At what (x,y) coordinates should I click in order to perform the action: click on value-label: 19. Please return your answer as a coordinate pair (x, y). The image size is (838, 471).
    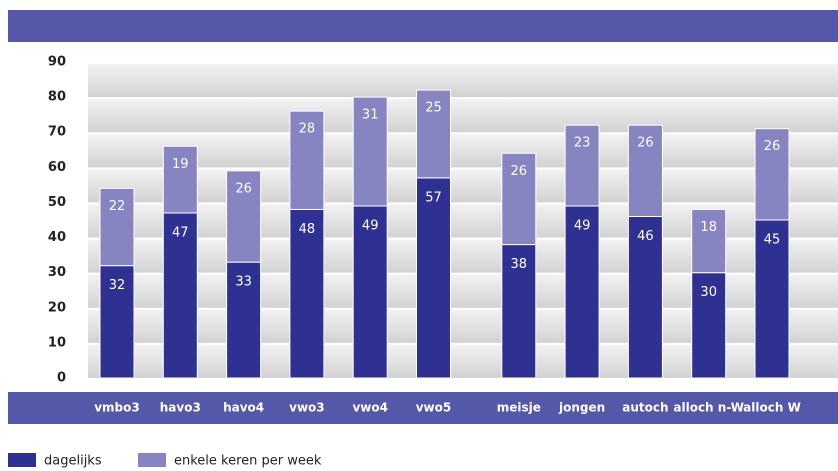
    Looking at the image, I should click on (180, 164).